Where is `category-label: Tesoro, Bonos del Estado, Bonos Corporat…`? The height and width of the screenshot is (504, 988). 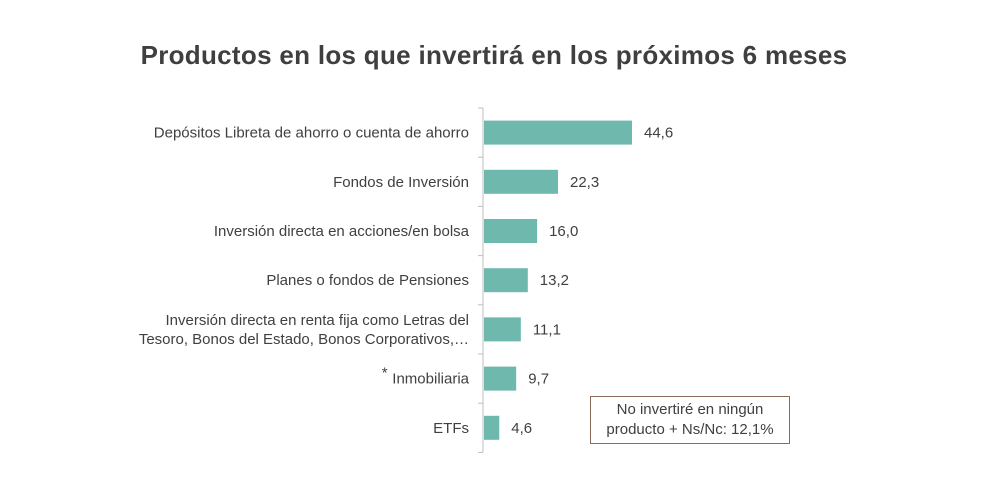 category-label: Tesoro, Bonos del Estado, Bonos Corporat… is located at coordinates (304, 339).